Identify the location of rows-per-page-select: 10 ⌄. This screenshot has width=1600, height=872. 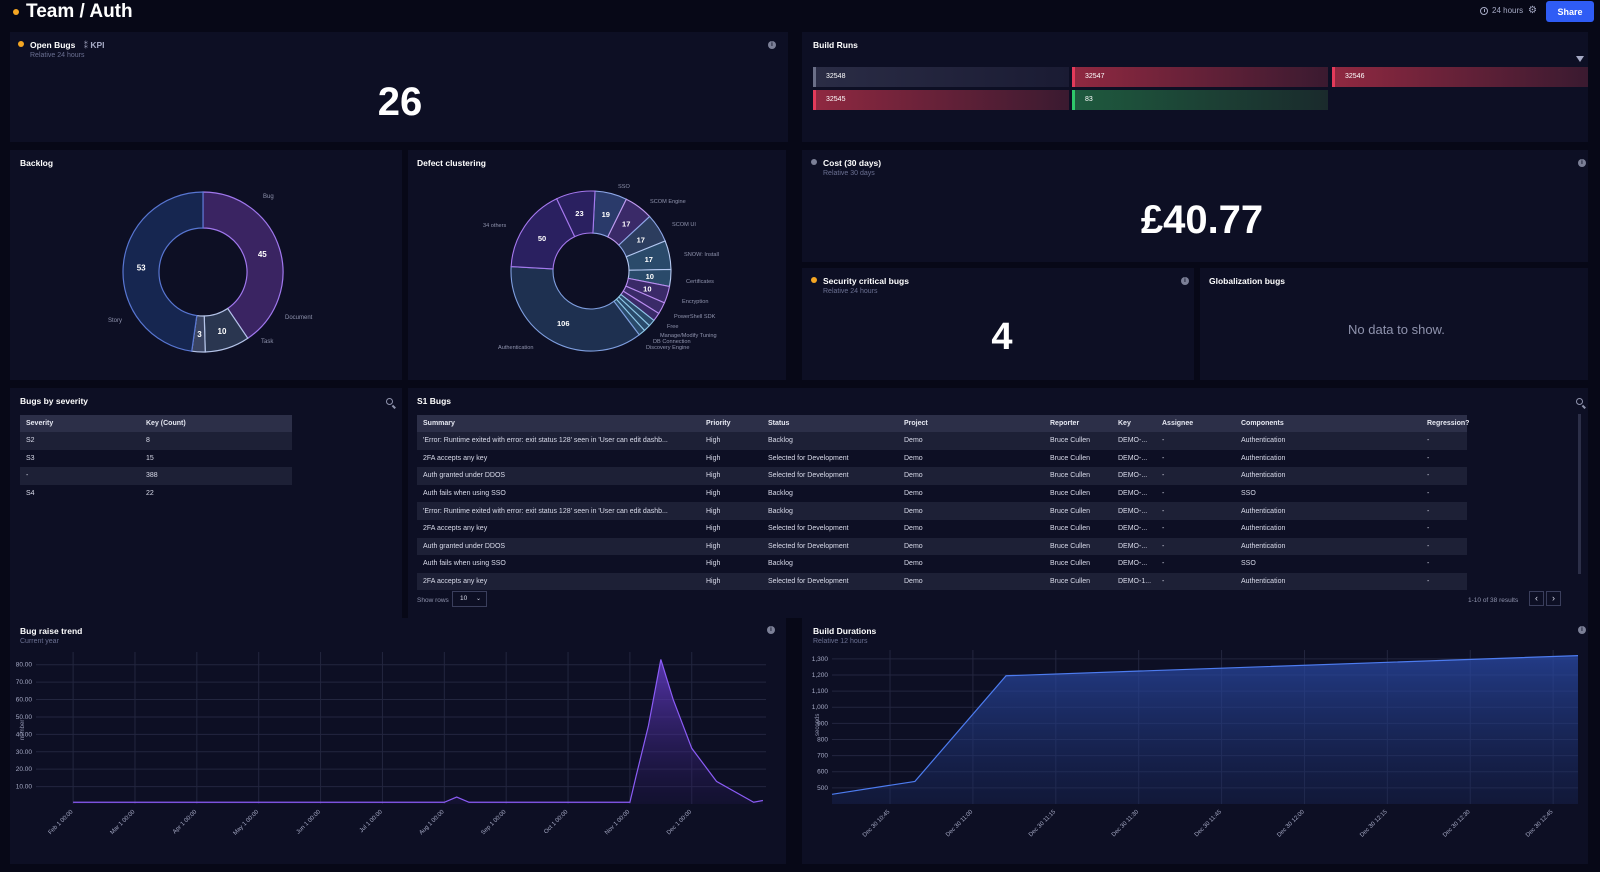
(469, 599).